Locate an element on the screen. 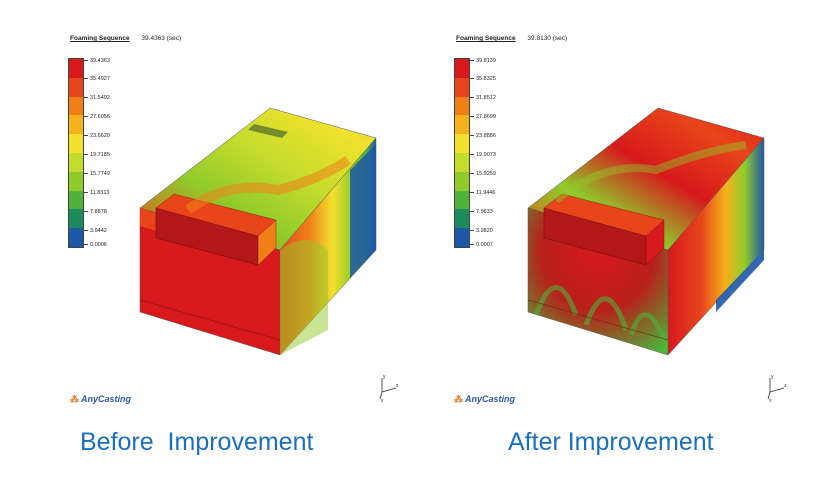  after-tick-10: 0.0007 is located at coordinates (481, 245).